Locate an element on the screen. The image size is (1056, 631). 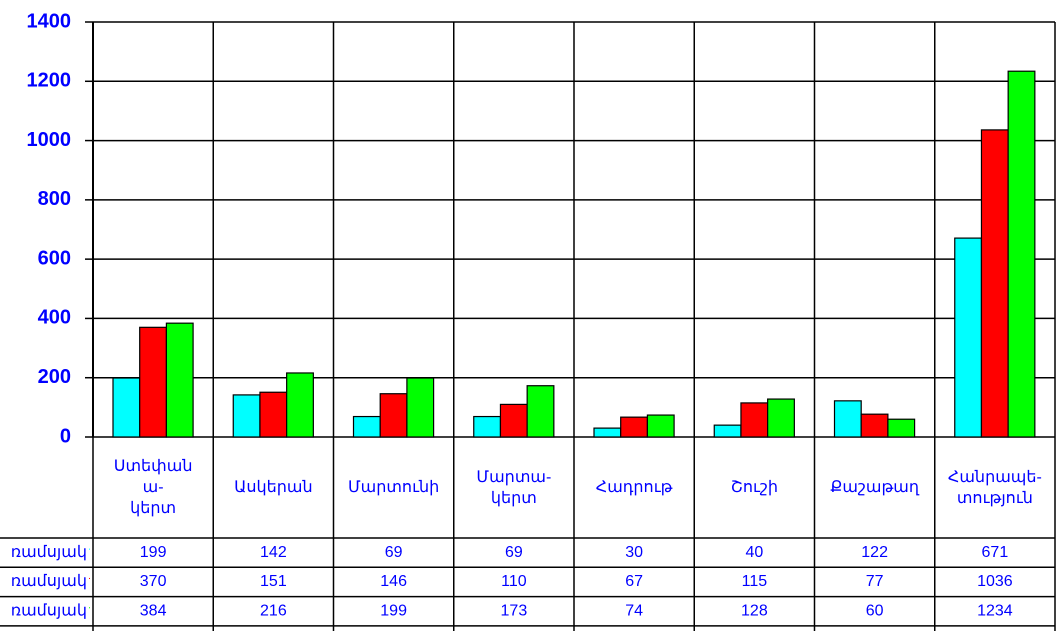
table-value: 115 is located at coordinates (755, 581).